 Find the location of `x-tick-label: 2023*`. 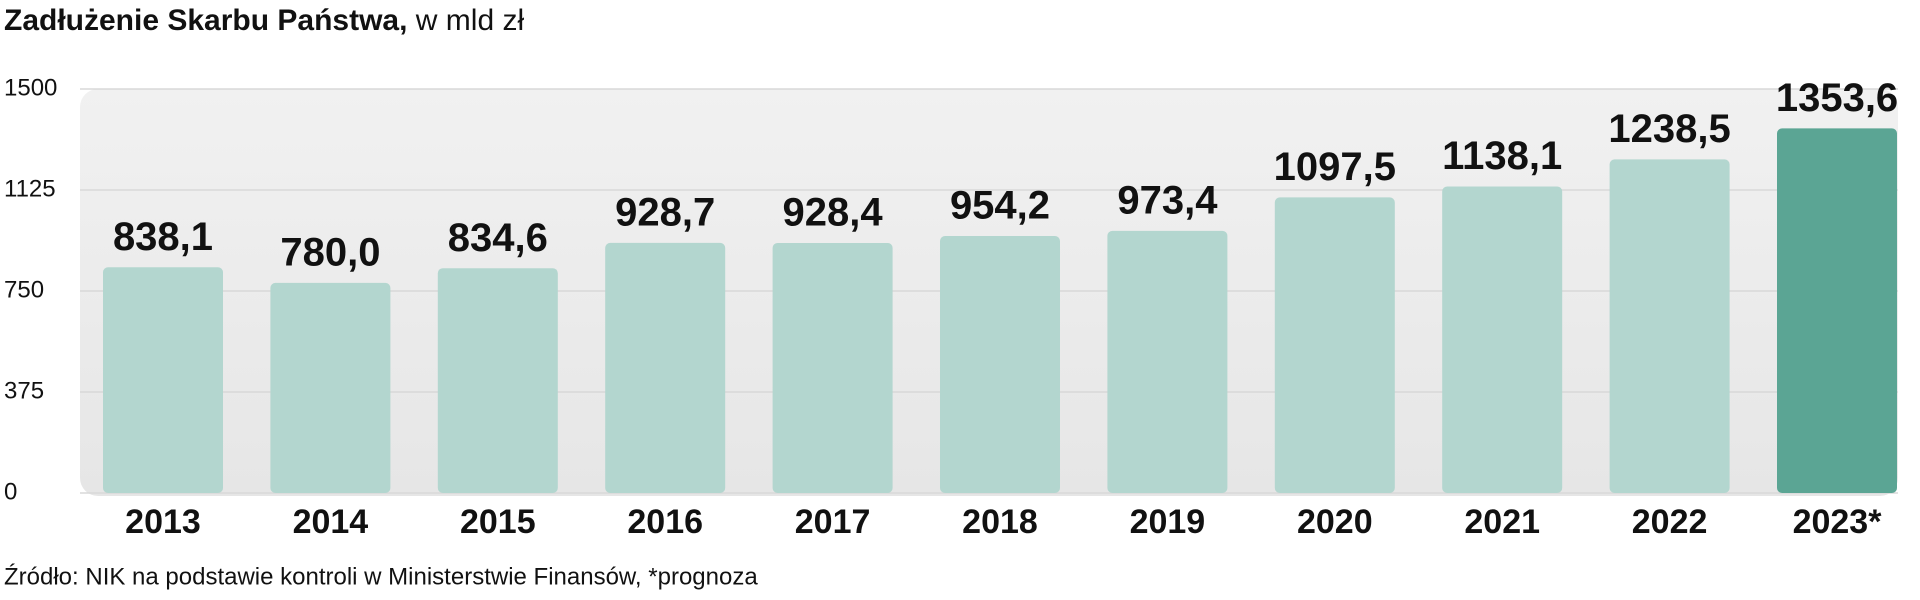

x-tick-label: 2023* is located at coordinates (1838, 522).